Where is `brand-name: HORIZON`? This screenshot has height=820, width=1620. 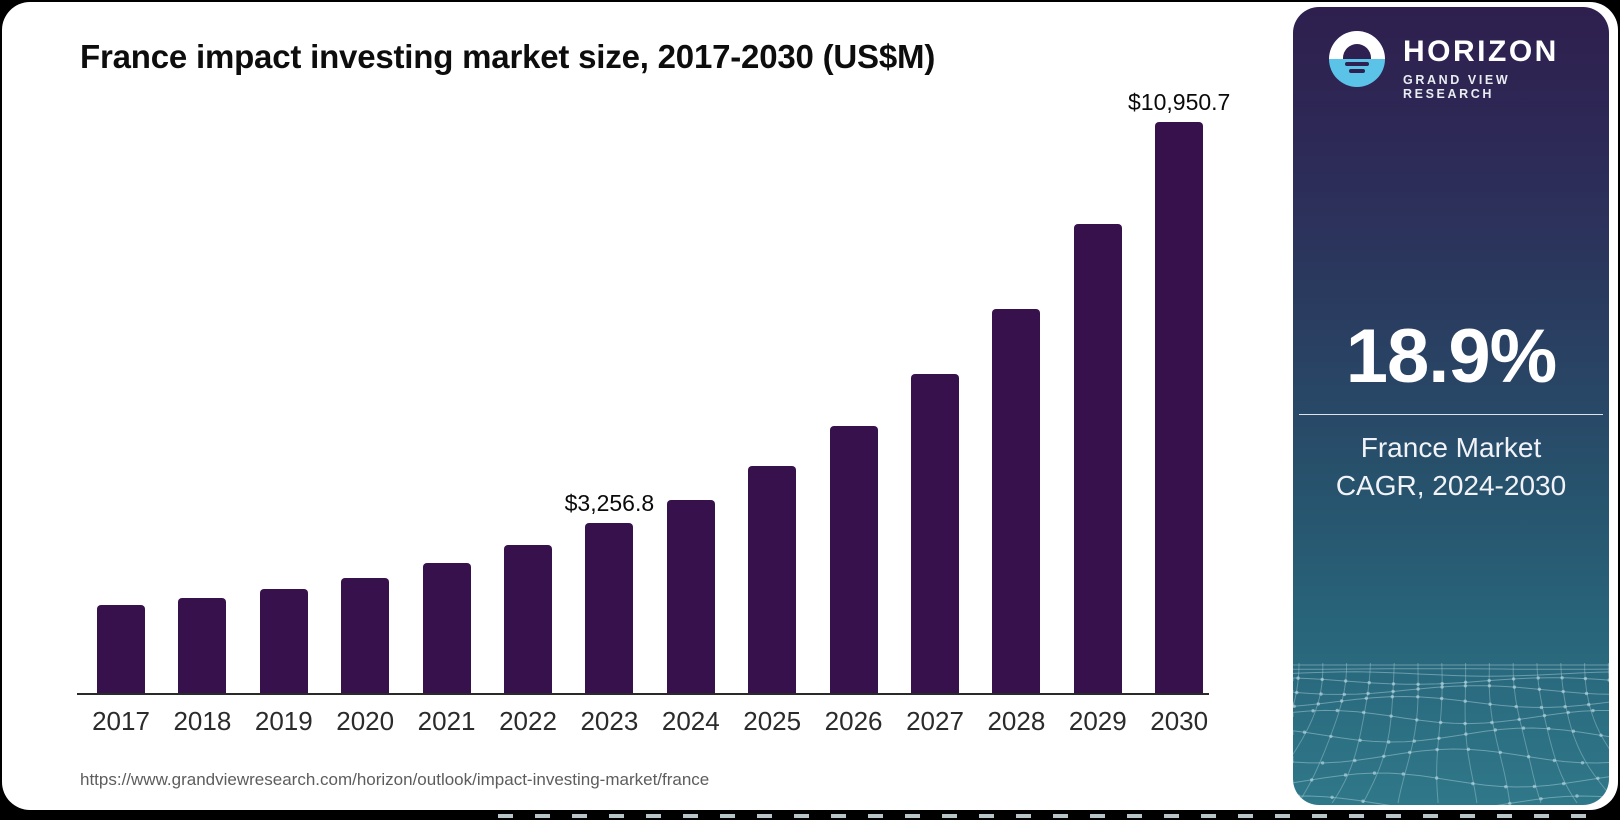
brand-name: HORIZON is located at coordinates (1481, 51).